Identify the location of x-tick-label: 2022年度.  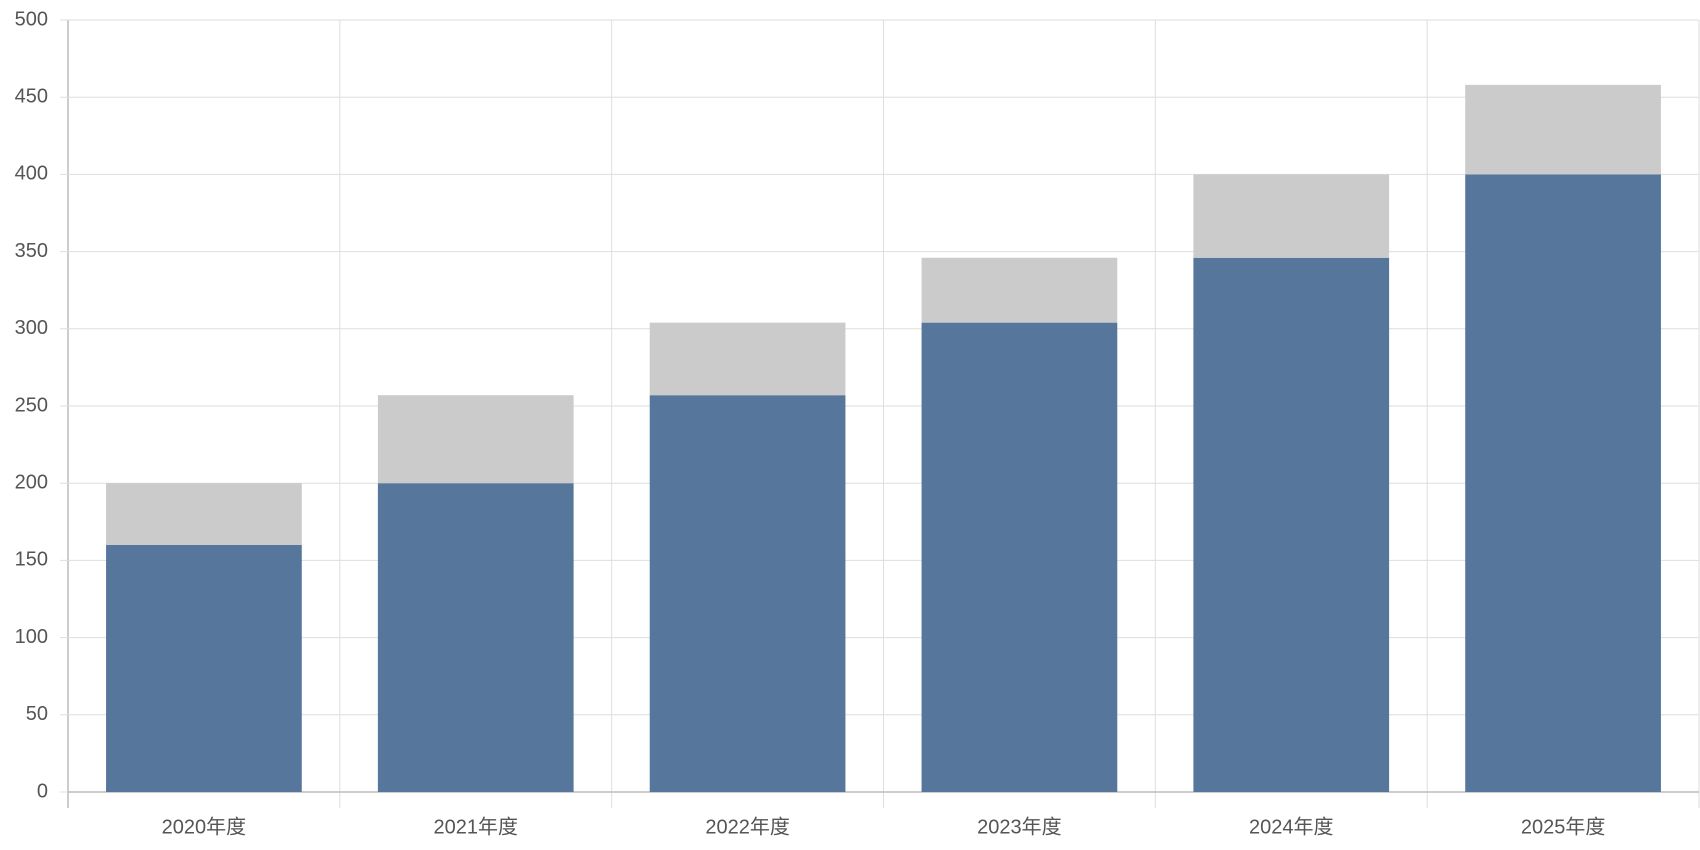
(747, 826).